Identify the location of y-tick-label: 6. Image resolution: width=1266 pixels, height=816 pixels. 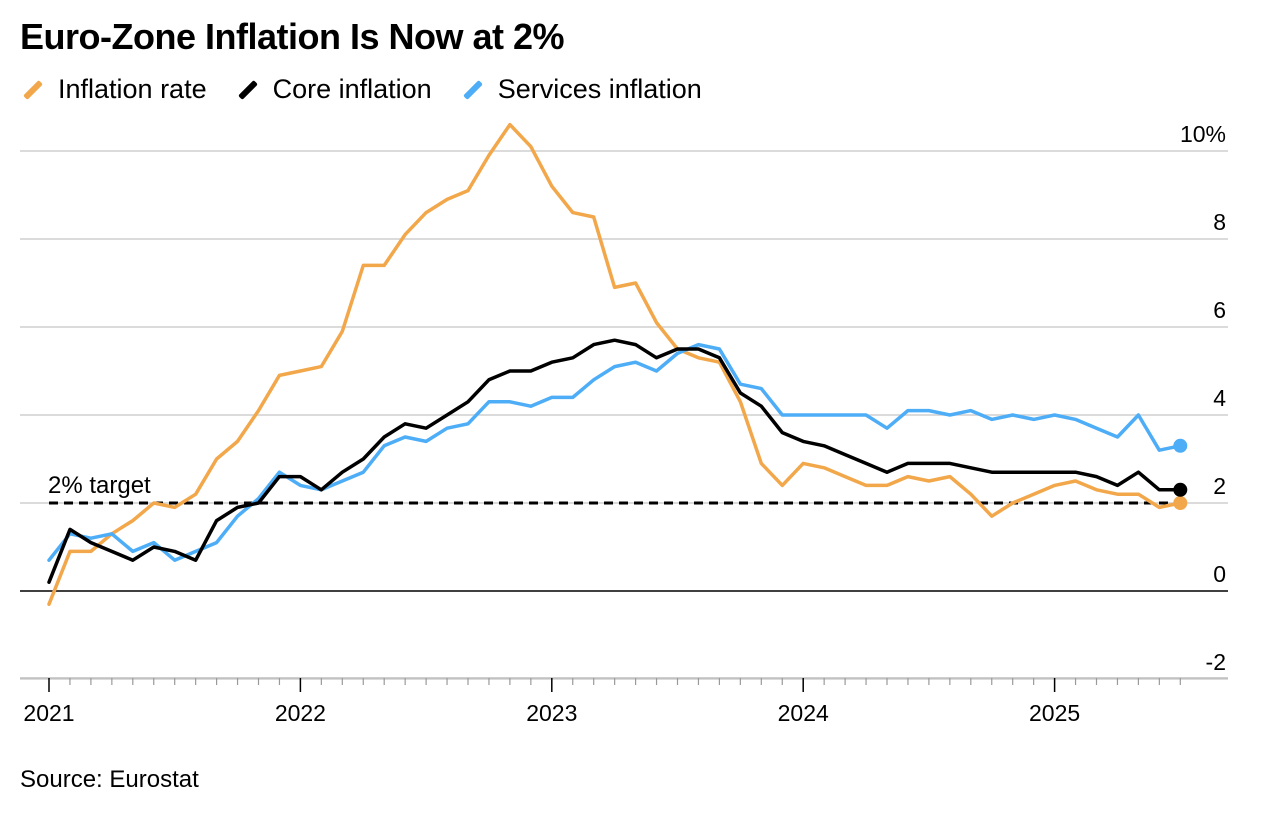
(1219, 310).